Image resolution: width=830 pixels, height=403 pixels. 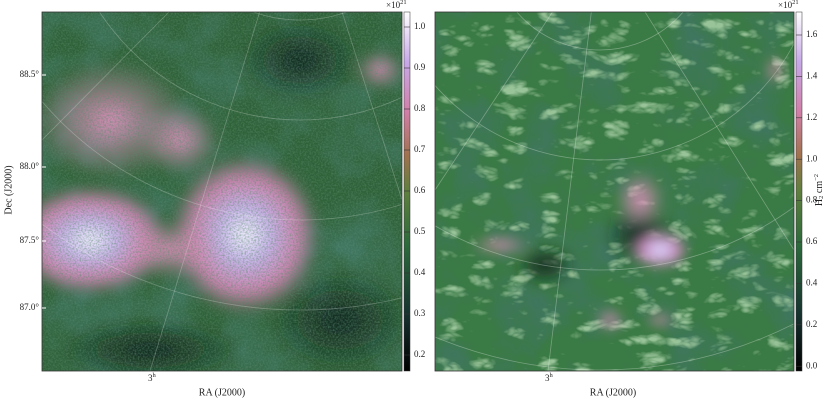 I want to click on colorbar-tick-label: 0.7, so click(x=420, y=149).